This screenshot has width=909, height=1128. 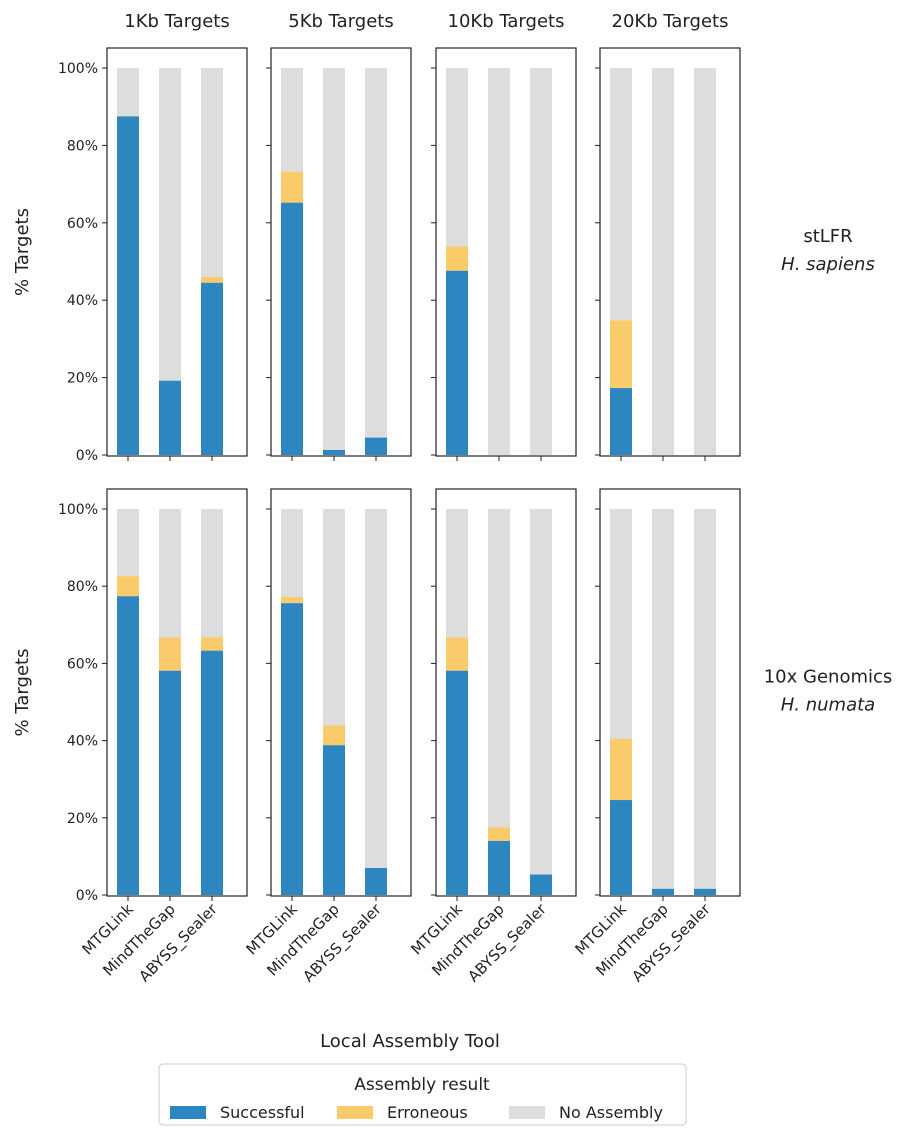 I want to click on legend-box, so click(x=422, y=1094).